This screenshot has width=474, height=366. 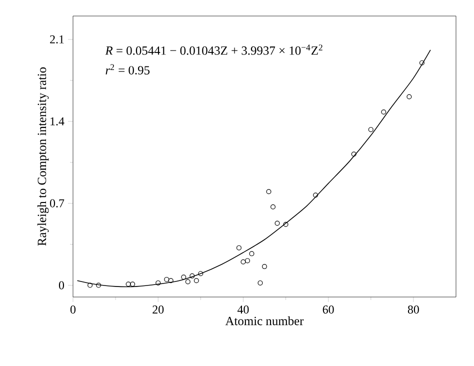 I want to click on y-axis-title: Rayleigh to Compton intensity ratio, so click(x=43, y=156).